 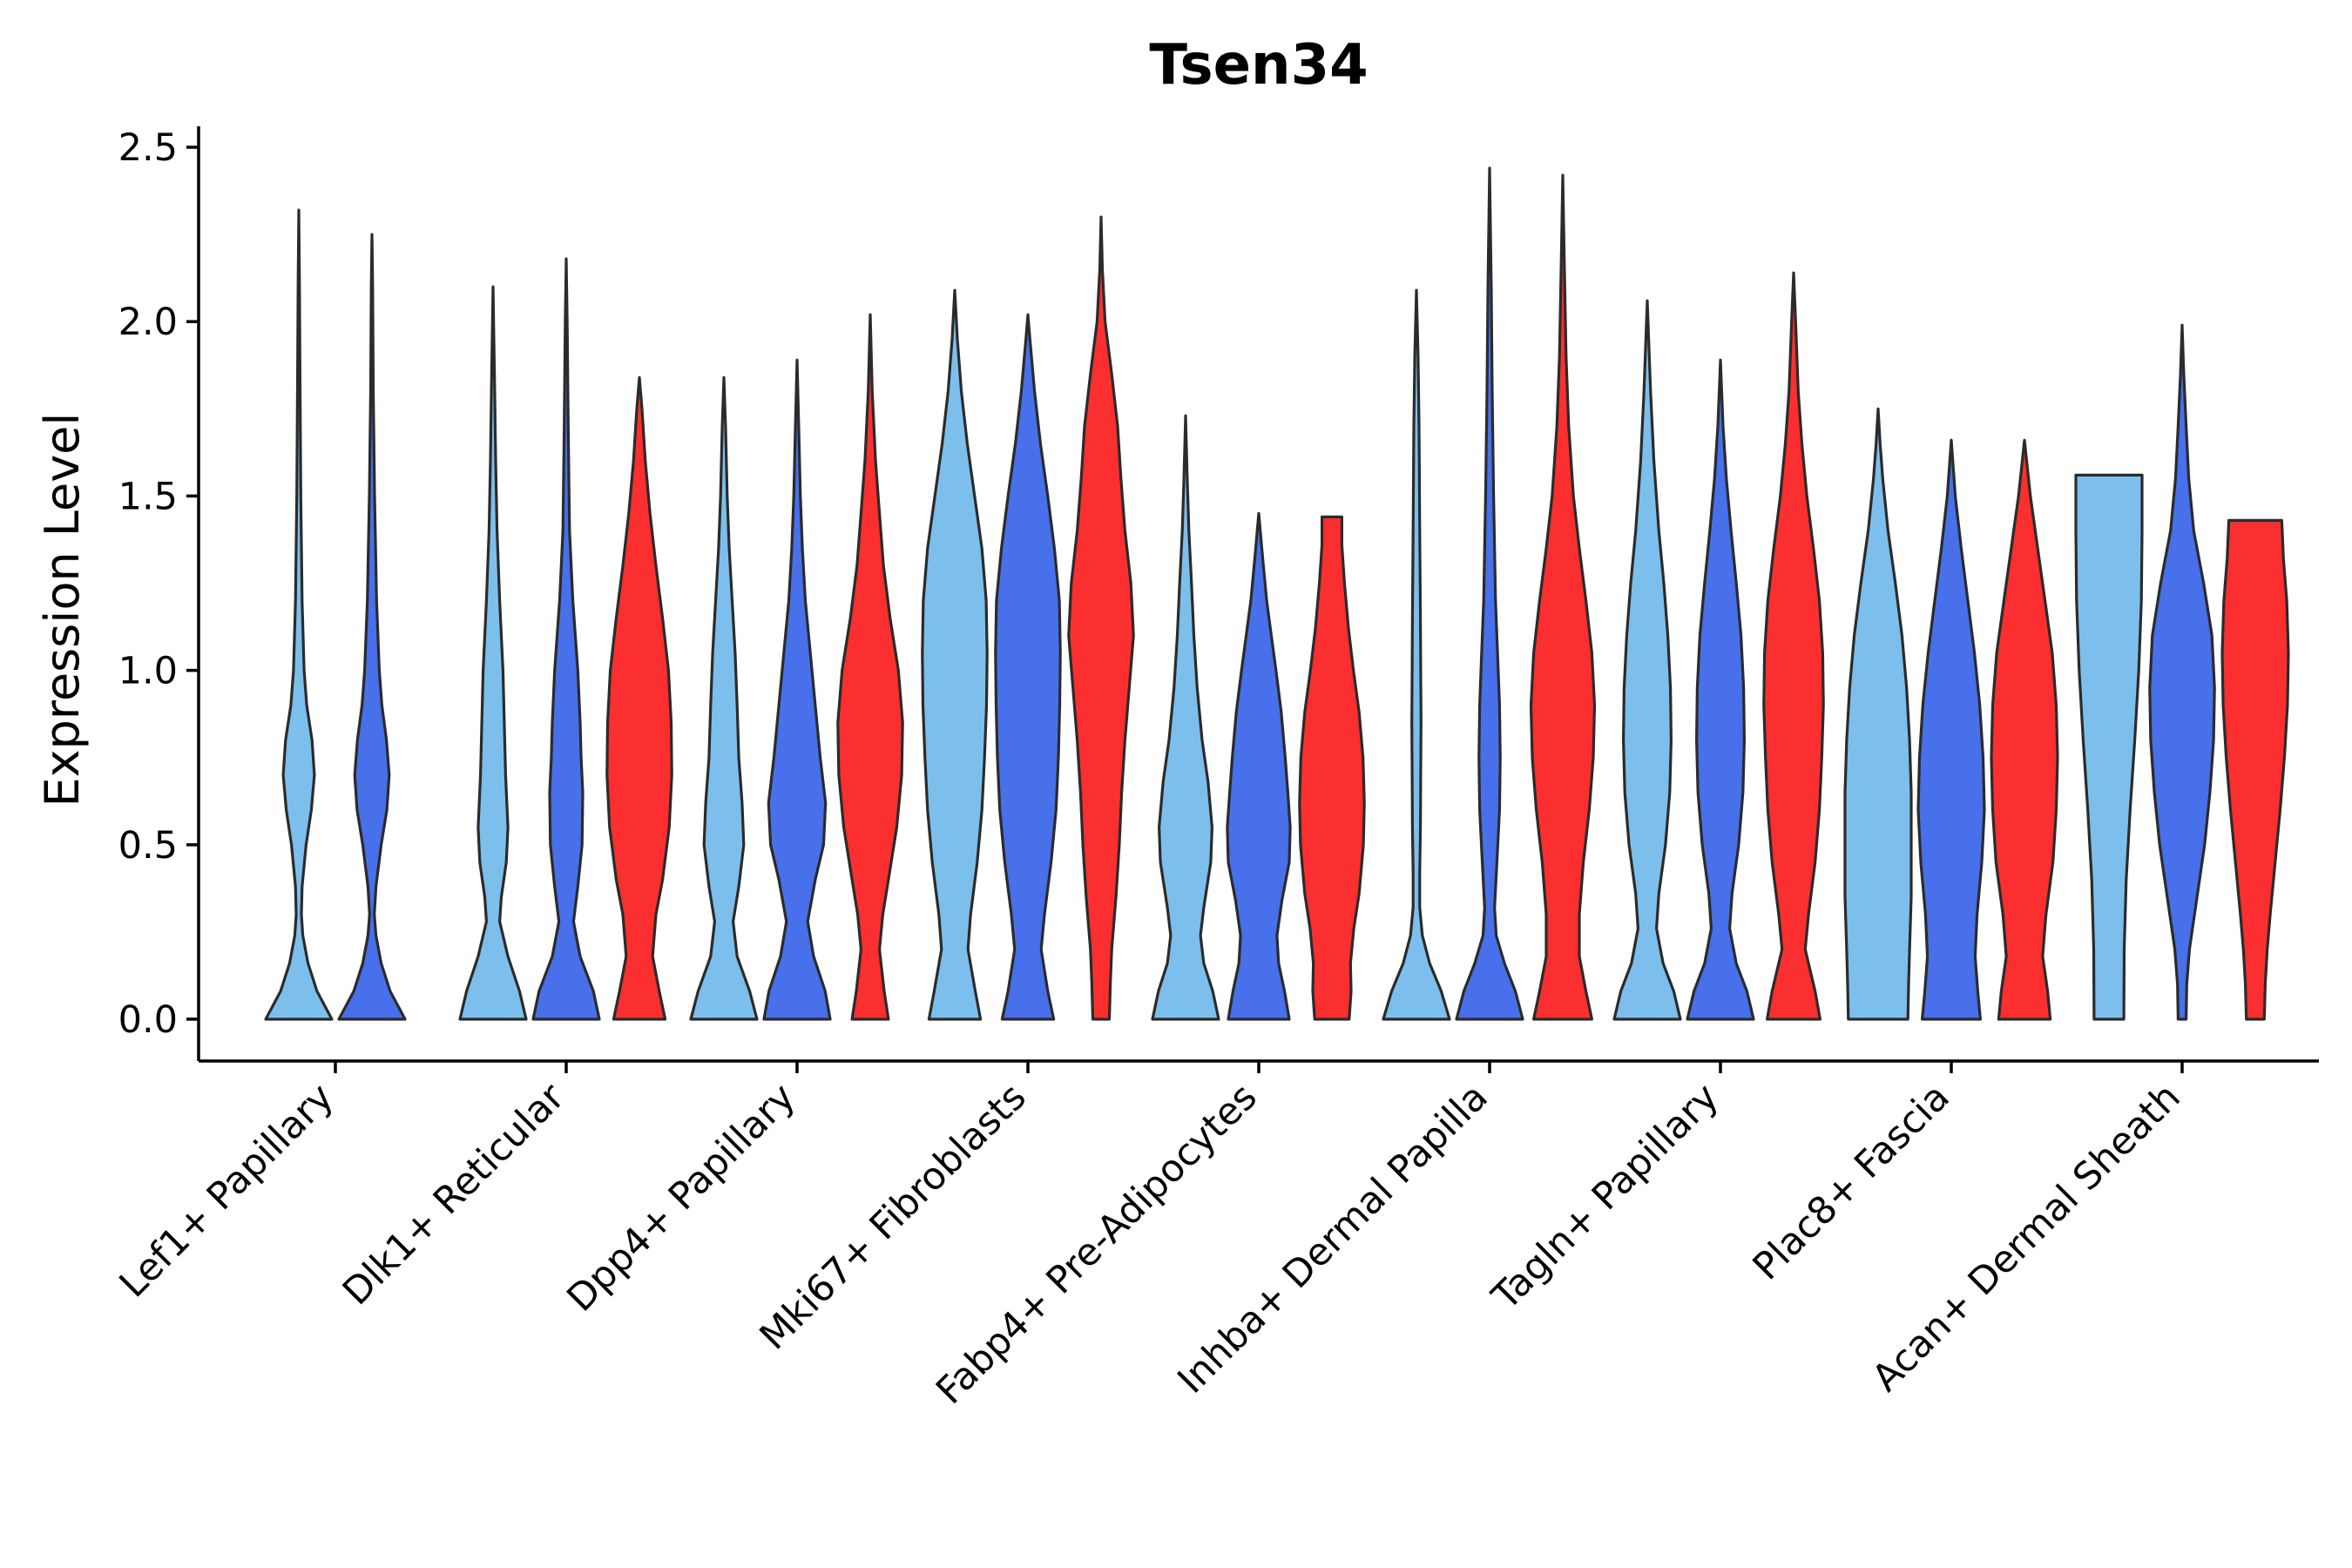 I want to click on x-tick-label: Lef1+ Papillary, so click(x=227, y=1191).